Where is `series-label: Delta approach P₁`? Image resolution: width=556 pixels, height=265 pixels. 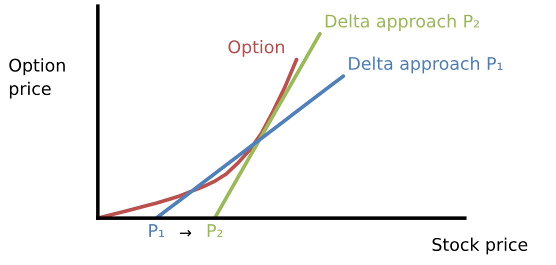
series-label: Delta approach P₁ is located at coordinates (426, 65).